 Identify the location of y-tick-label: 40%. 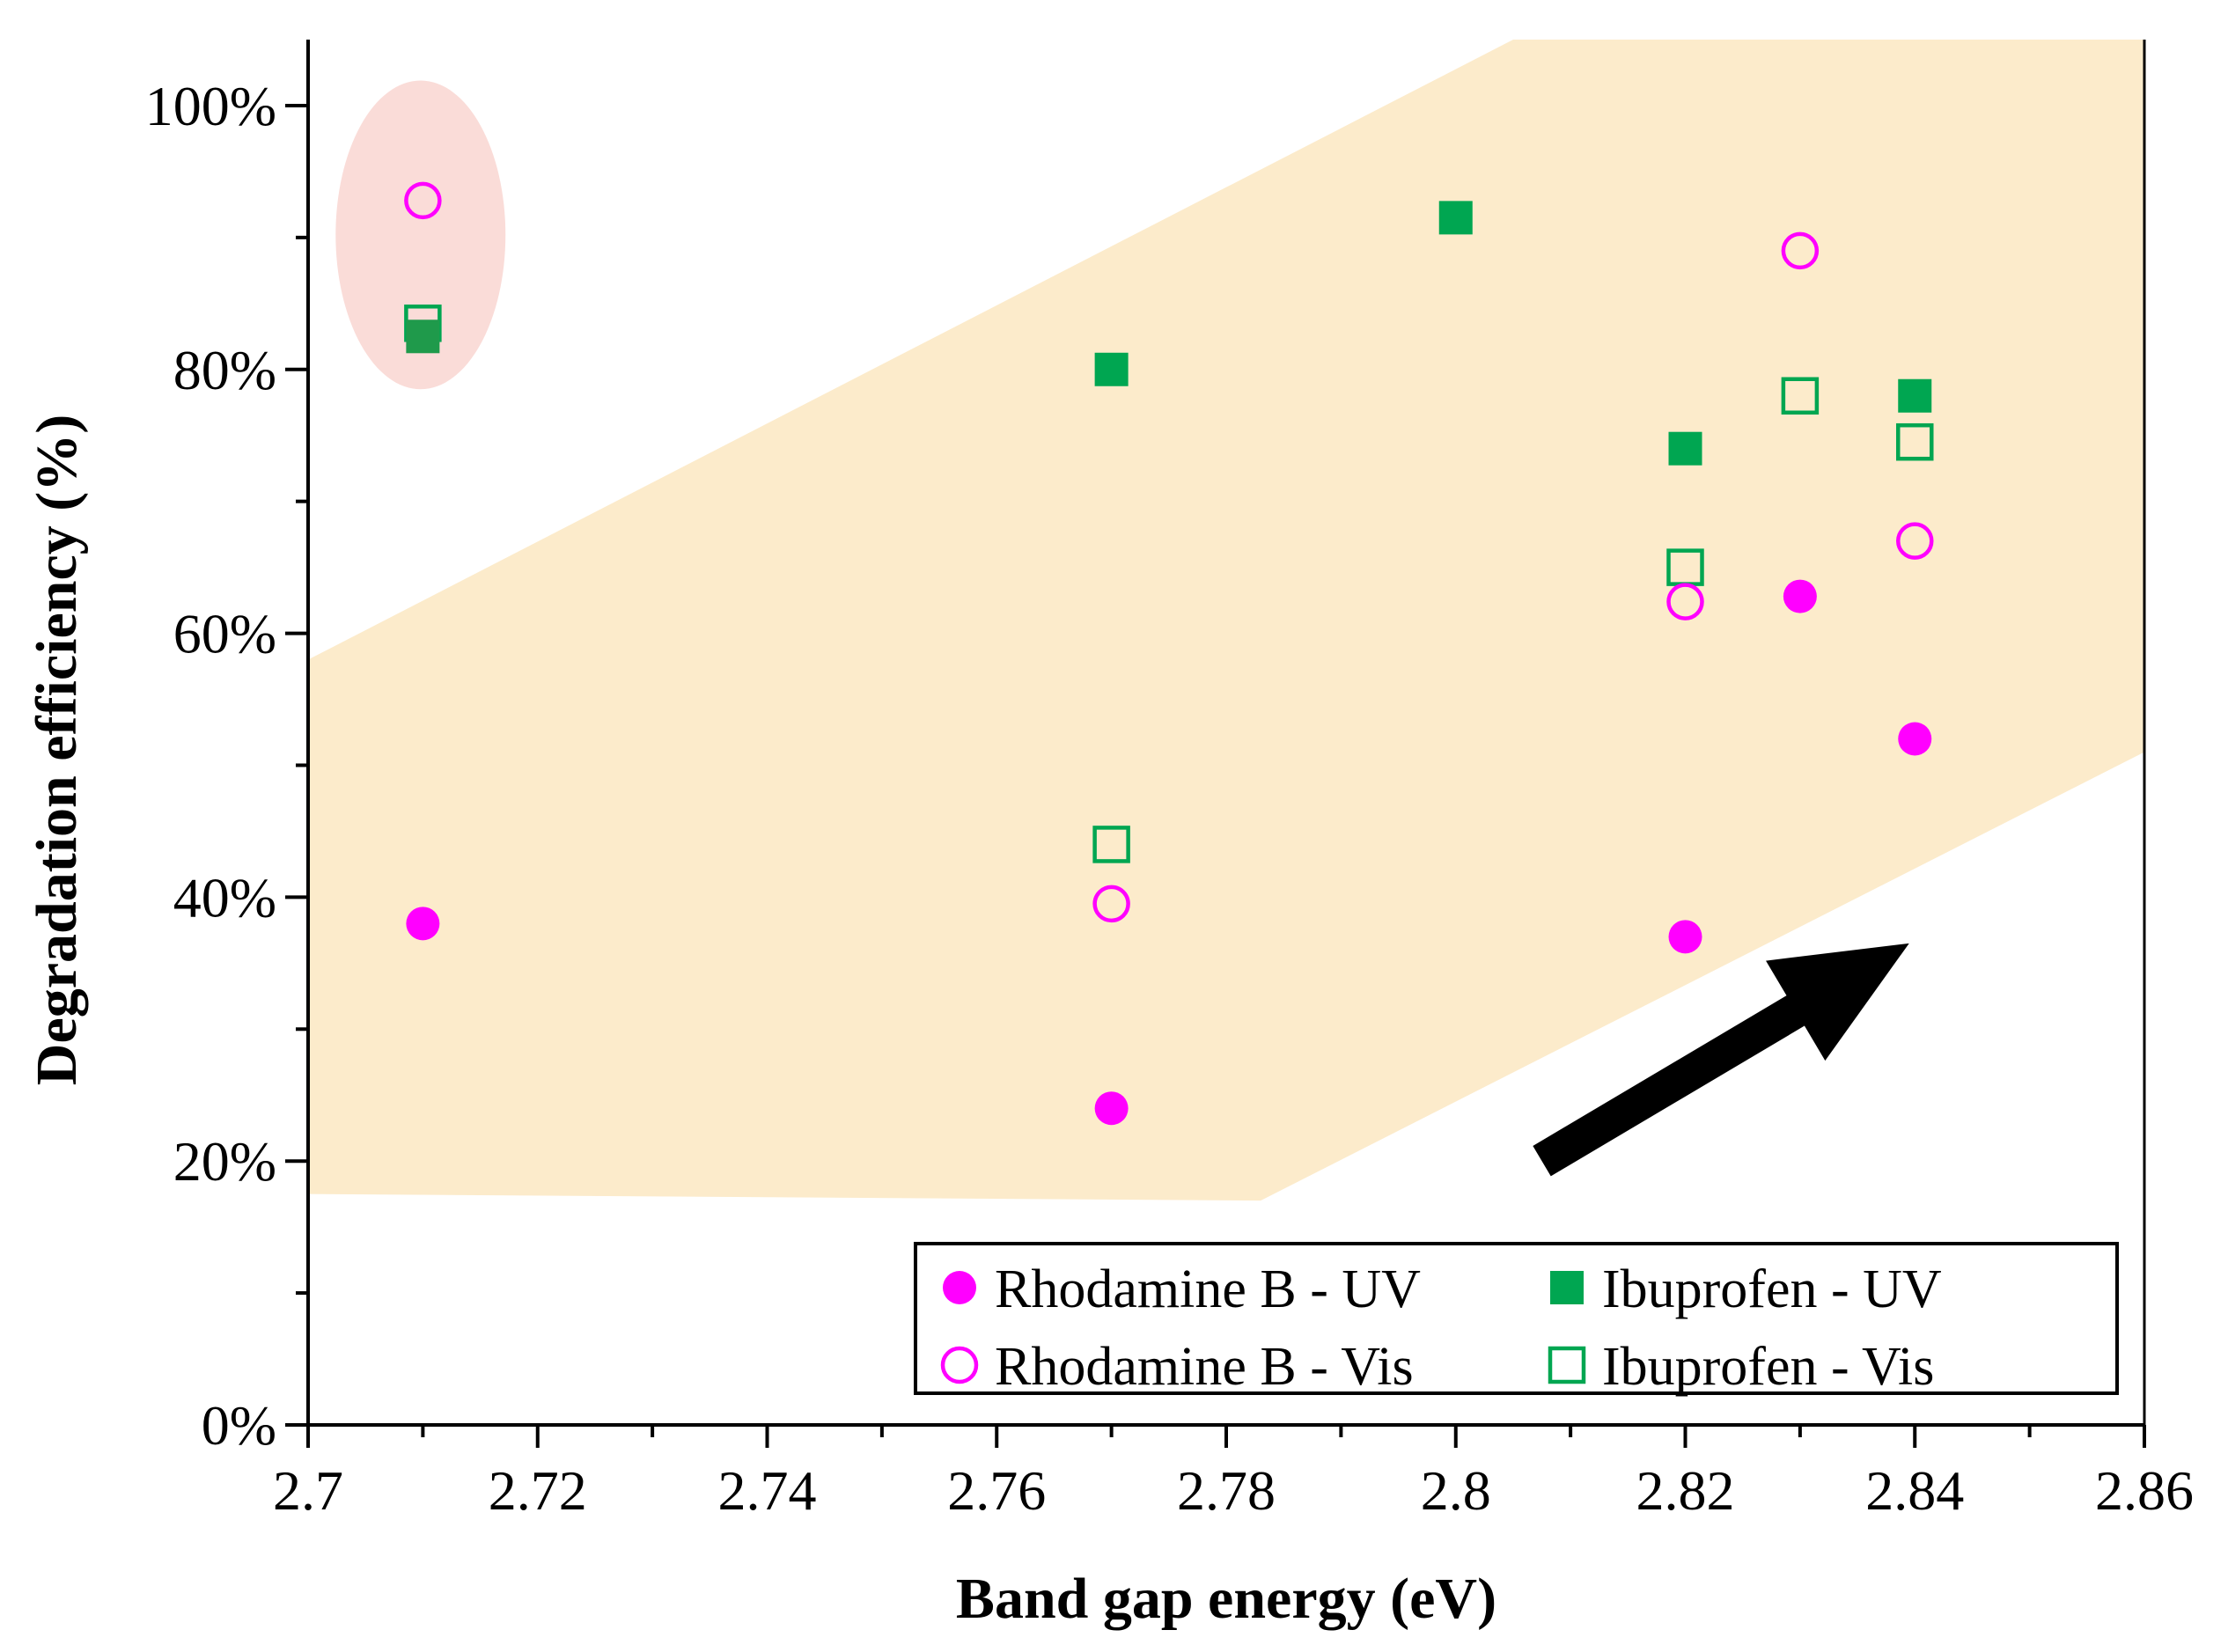
(224, 897).